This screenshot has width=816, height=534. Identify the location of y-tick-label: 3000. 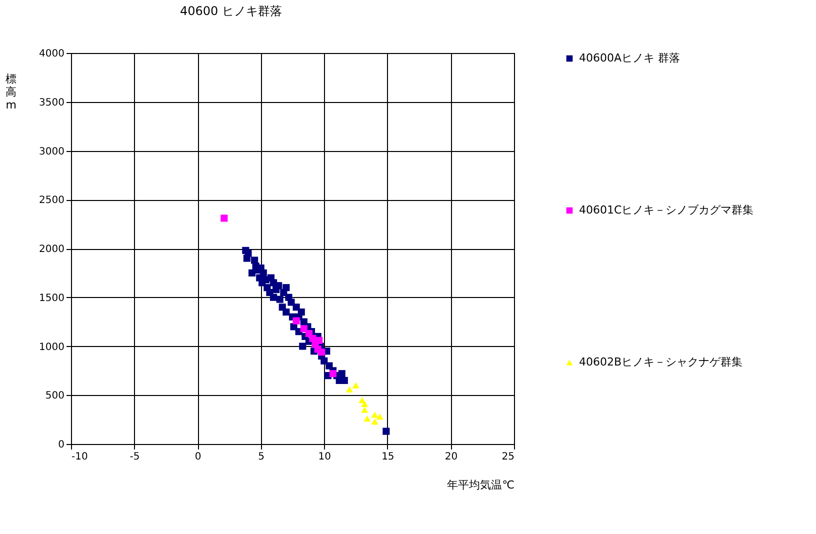
(51, 152).